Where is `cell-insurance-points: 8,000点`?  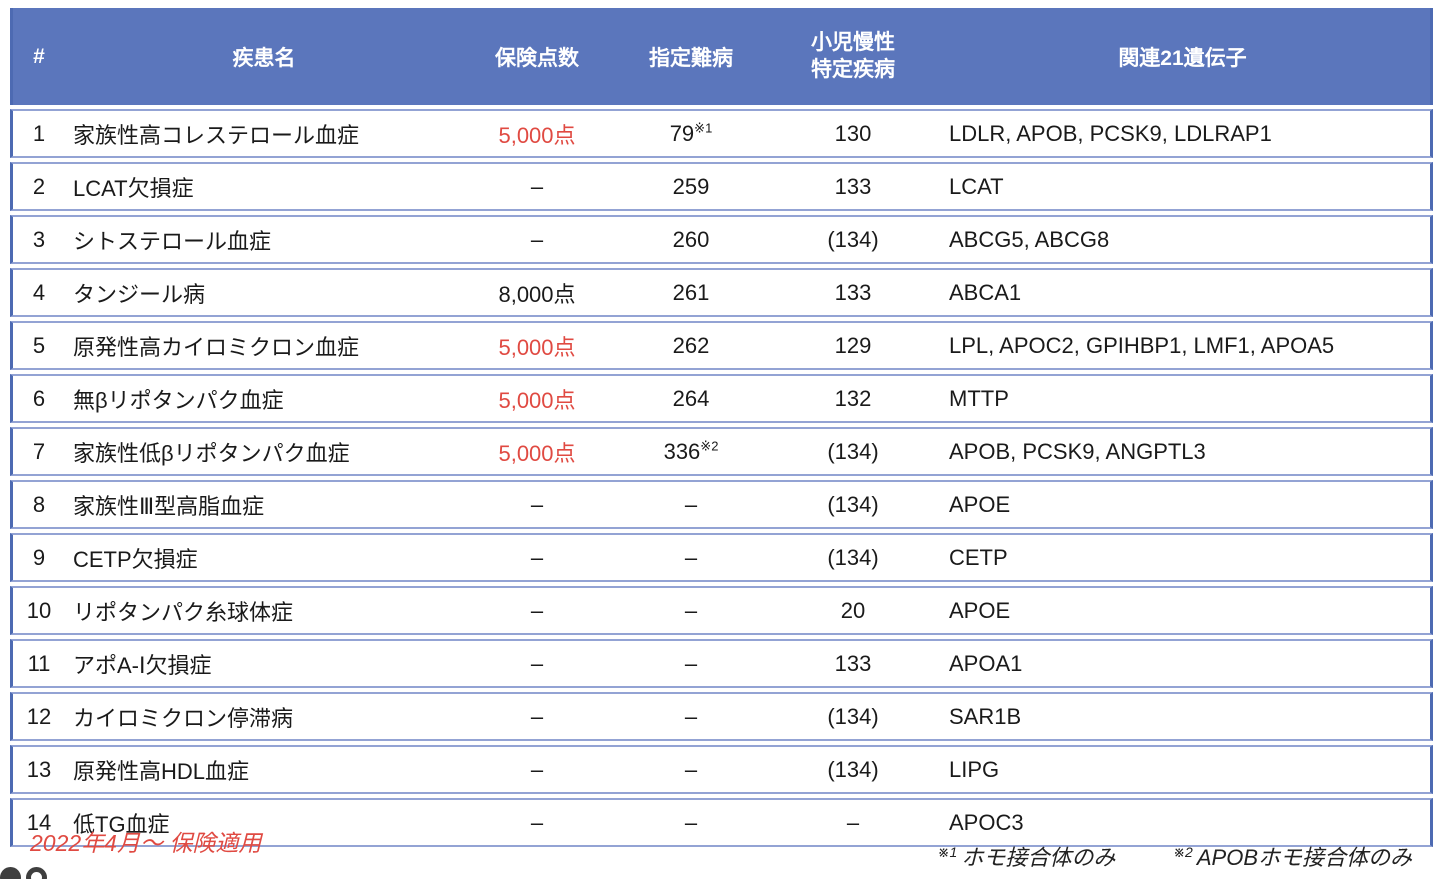
cell-insurance-points: 8,000点 is located at coordinates (537, 294).